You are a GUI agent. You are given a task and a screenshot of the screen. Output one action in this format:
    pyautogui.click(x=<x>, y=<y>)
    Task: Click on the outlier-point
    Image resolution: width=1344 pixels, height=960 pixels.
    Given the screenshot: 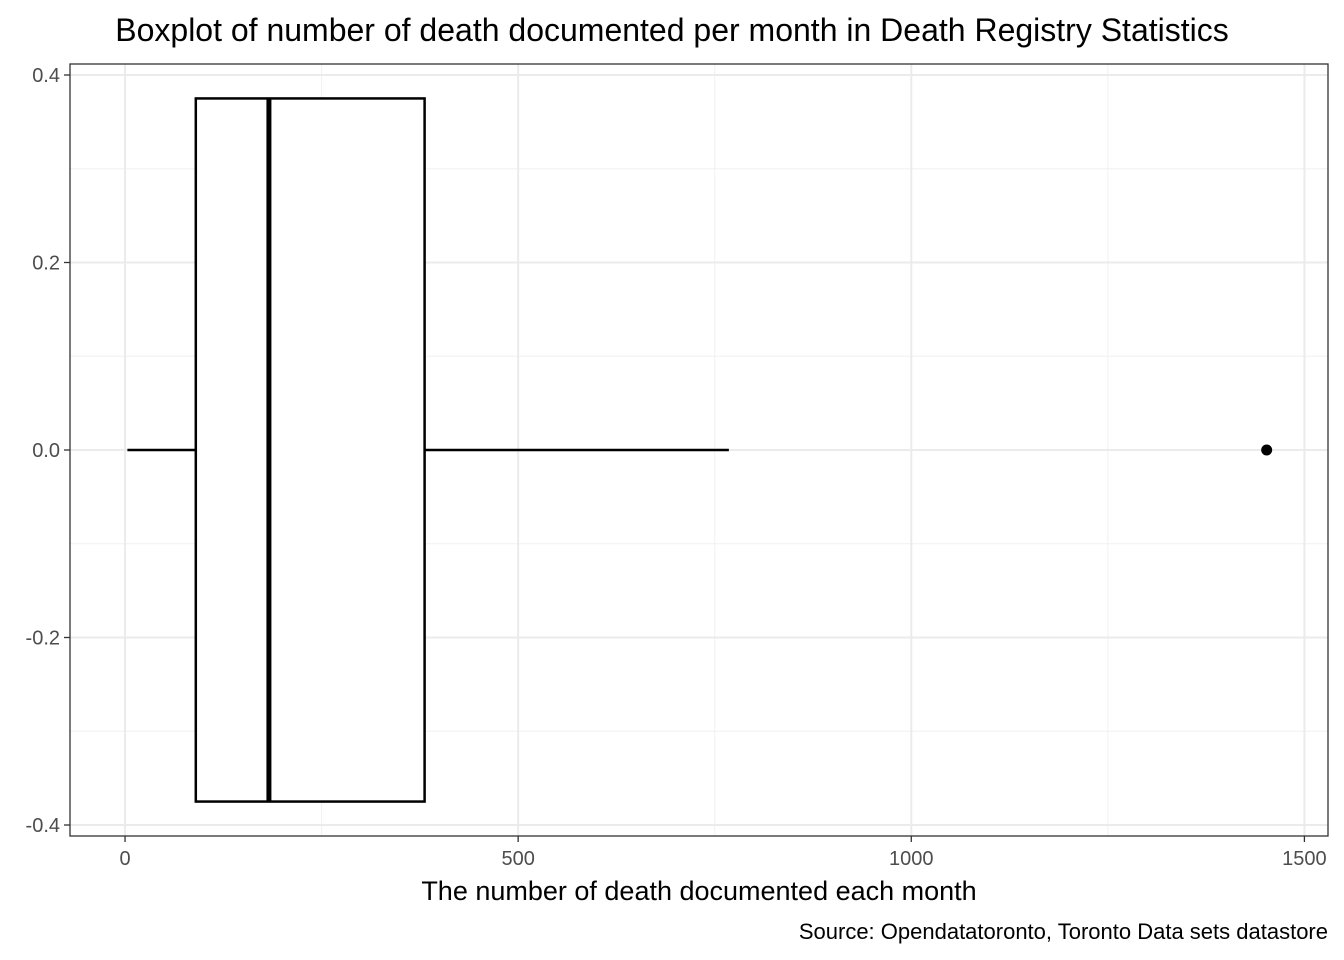 What is the action you would take?
    pyautogui.click(x=1267, y=450)
    